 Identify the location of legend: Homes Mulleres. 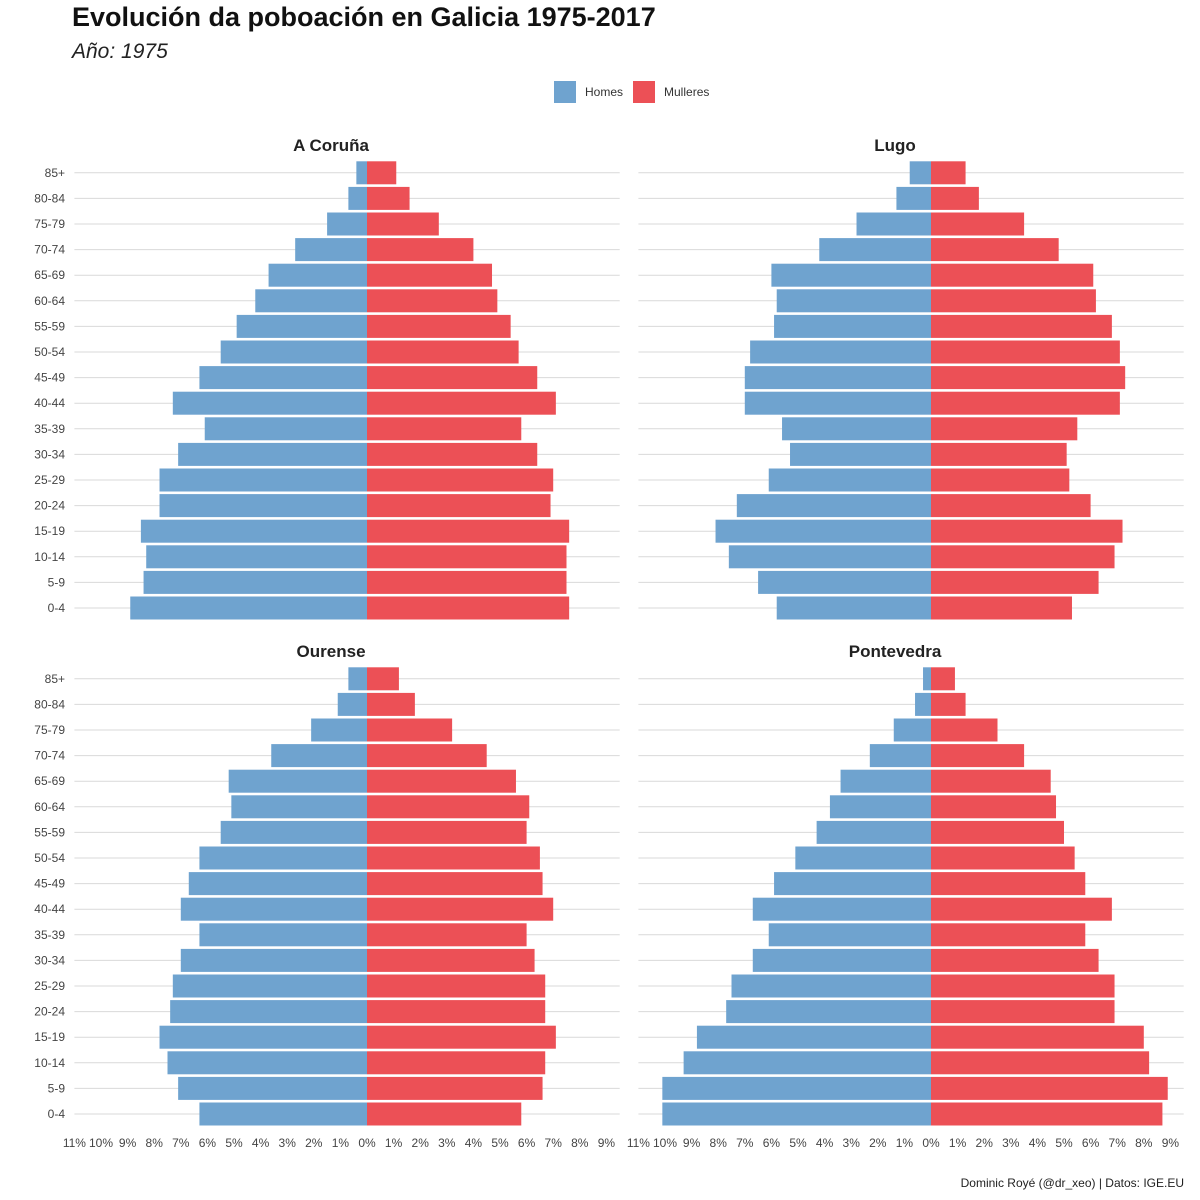
(636, 92).